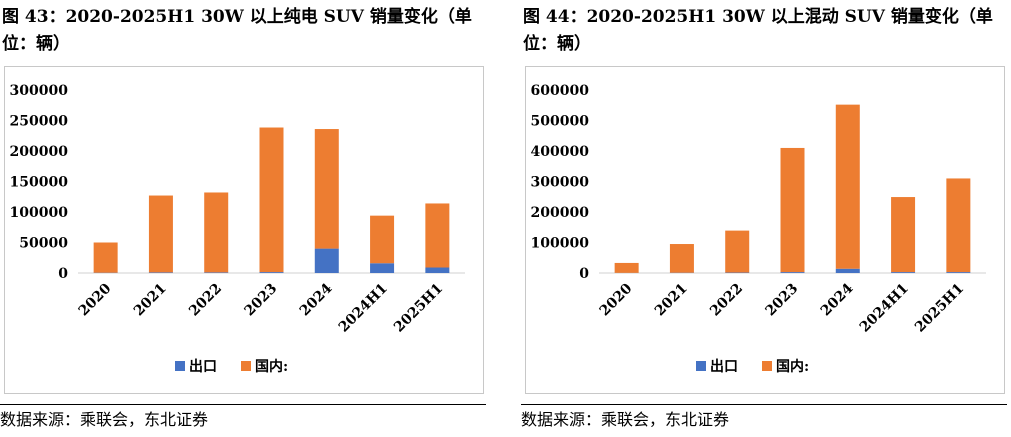 The height and width of the screenshot is (437, 1011). I want to click on y-tick-label: 150000, so click(39, 183).